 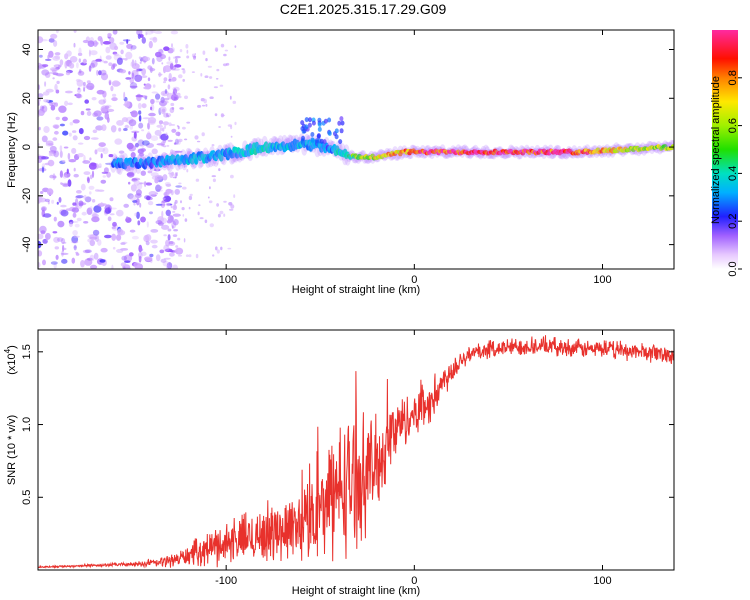 What do you see at coordinates (10, 360) in the screenshot?
I see `svg-text: (x104)` at bounding box center [10, 360].